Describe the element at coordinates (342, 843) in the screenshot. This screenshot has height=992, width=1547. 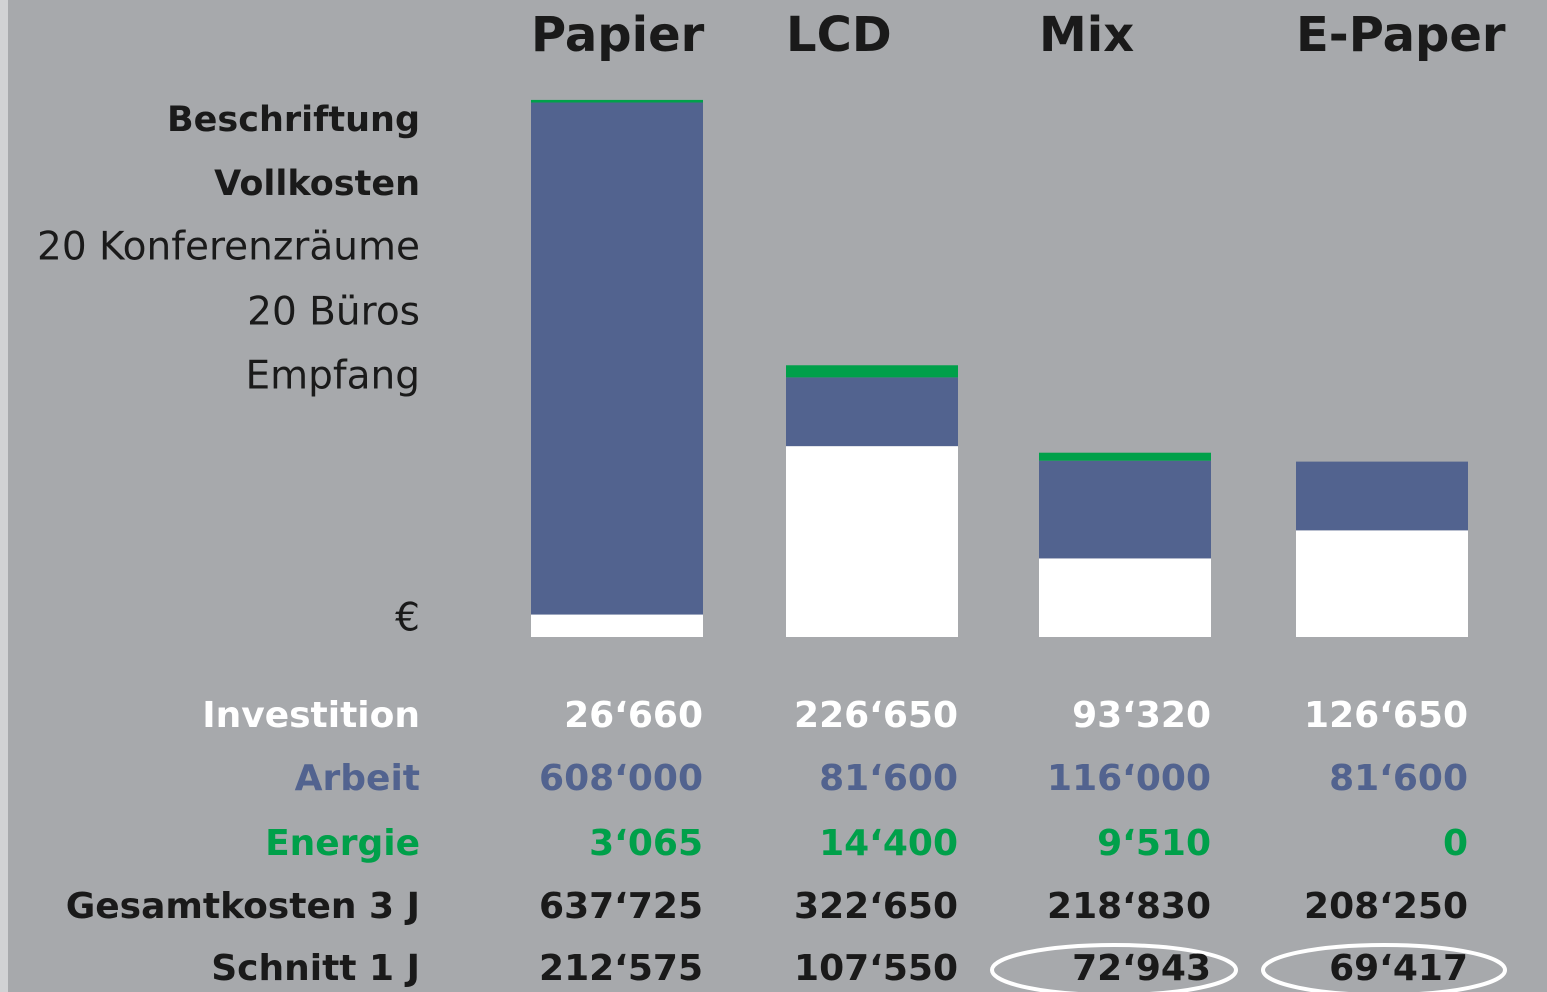
I see `row-label: Energie` at that location.